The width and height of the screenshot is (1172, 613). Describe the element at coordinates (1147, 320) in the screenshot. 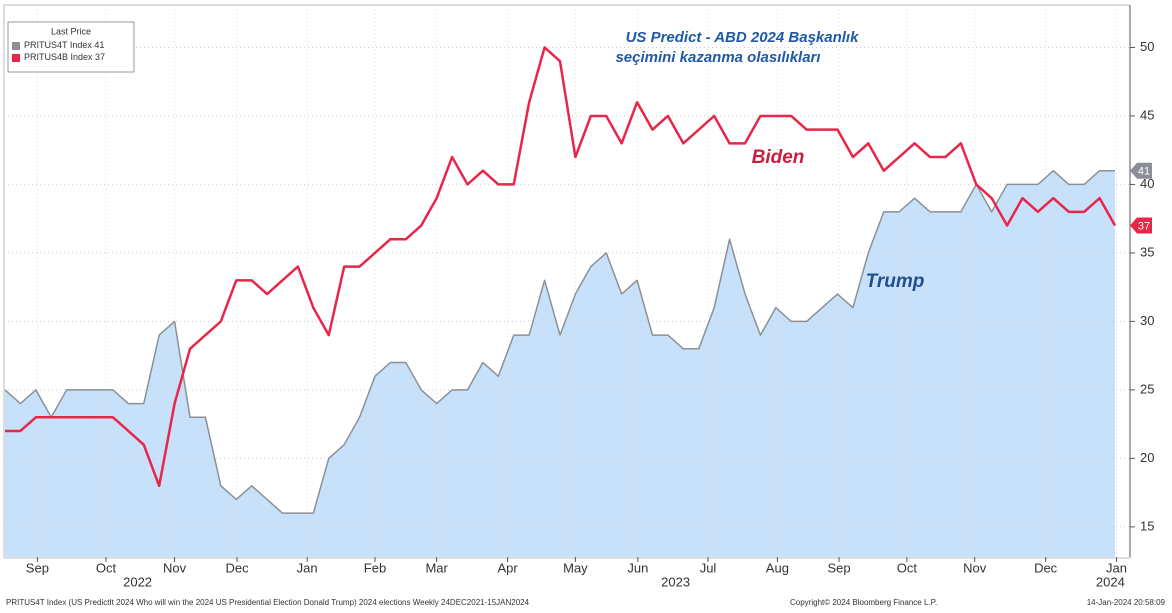

I see `y-tick-label: 30` at that location.